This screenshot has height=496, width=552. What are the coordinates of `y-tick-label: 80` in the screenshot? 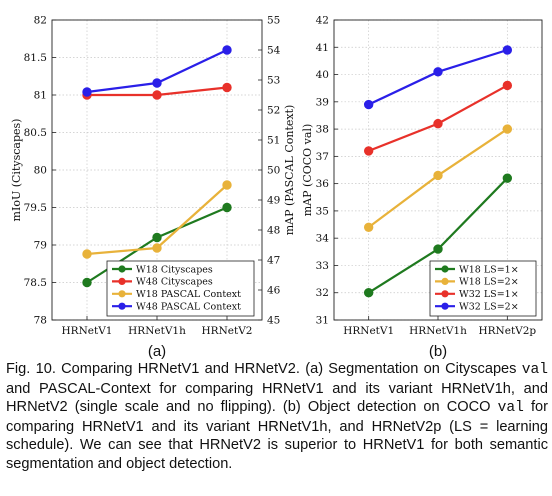 It's located at (40, 171).